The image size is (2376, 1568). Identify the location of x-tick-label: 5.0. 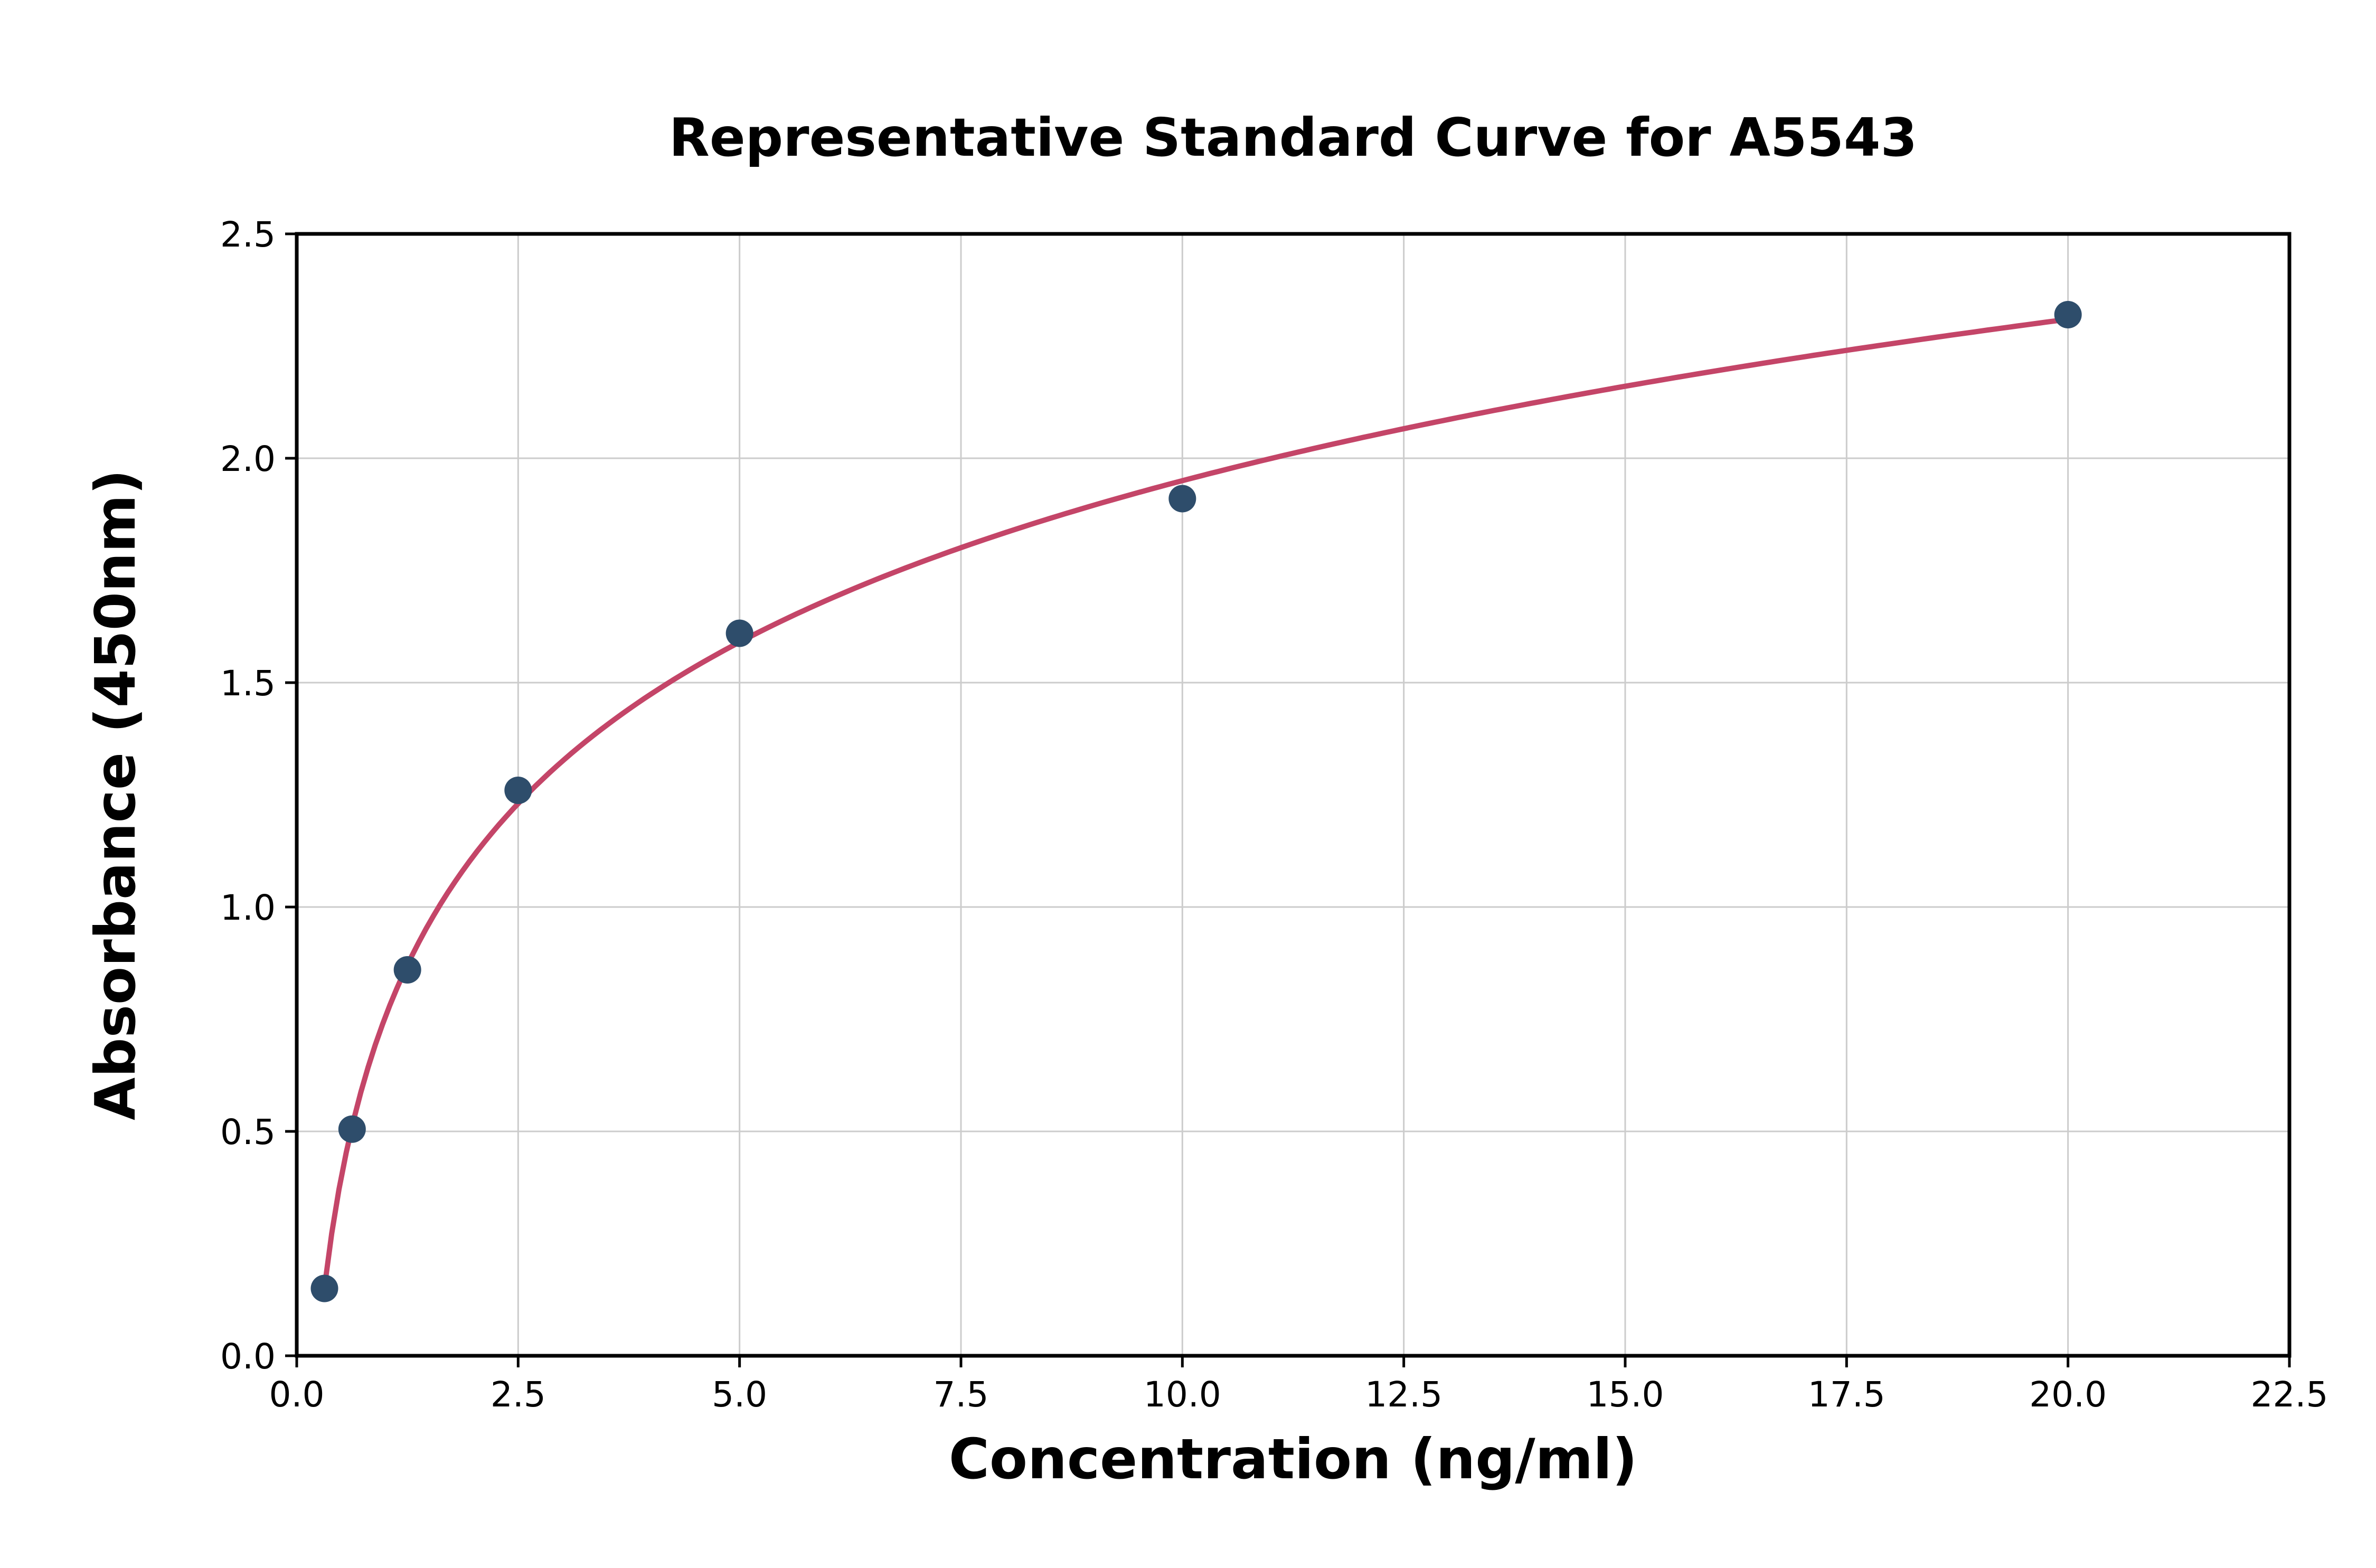
(740, 1394).